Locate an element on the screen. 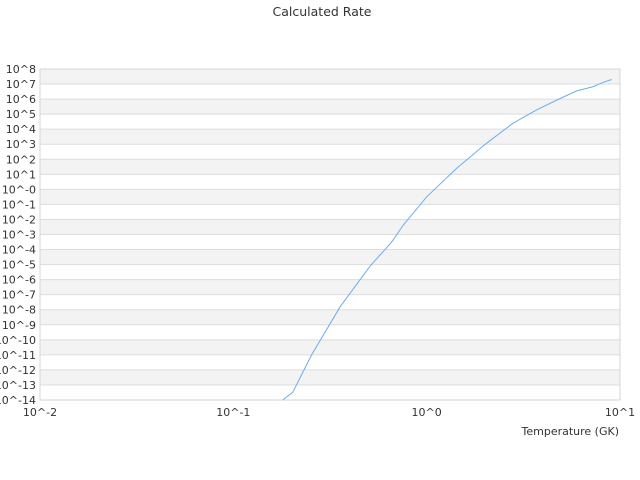 This screenshot has width=640, height=480. y-tick-label: 10^1 is located at coordinates (21, 174).